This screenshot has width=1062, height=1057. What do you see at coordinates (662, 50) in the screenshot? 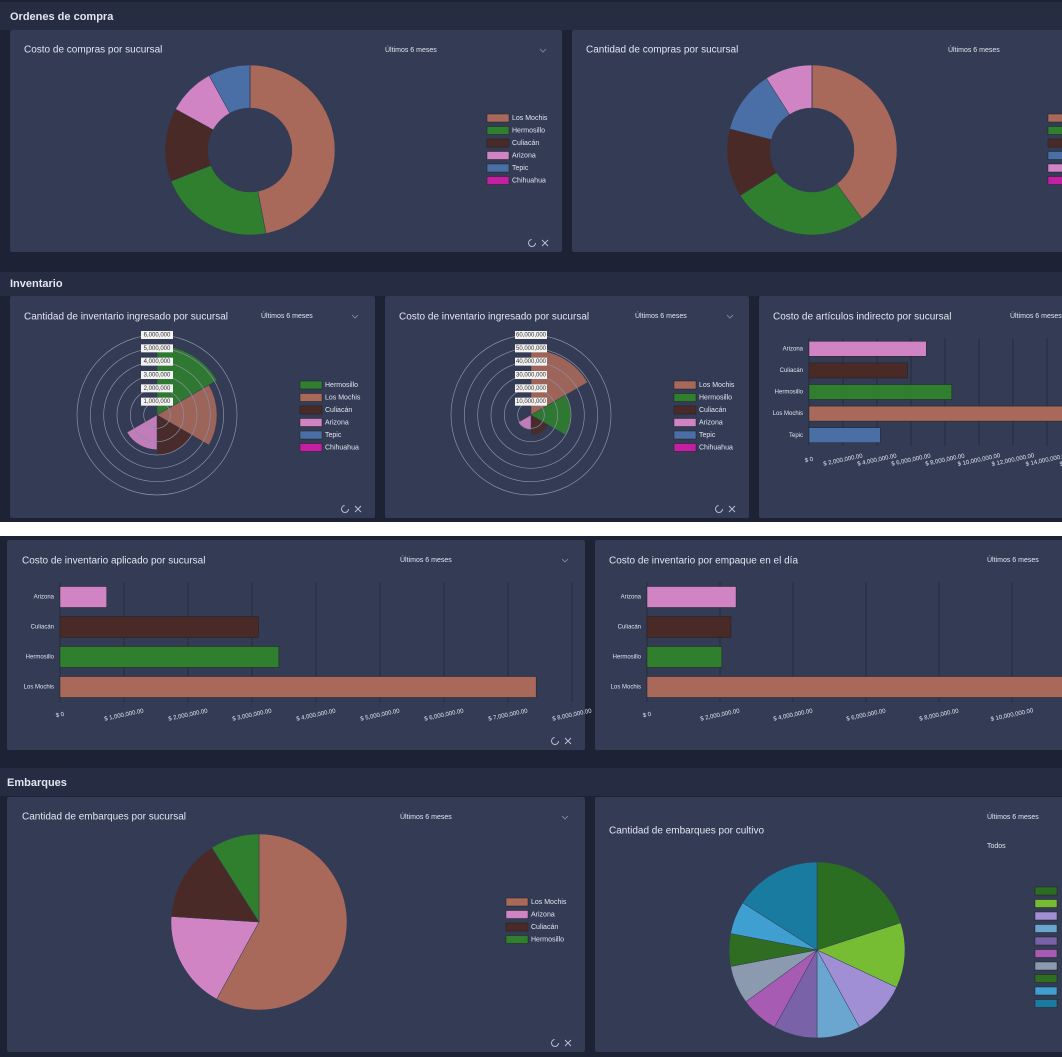
I see `chart-title: Cantidad de compras por sucursal` at bounding box center [662, 50].